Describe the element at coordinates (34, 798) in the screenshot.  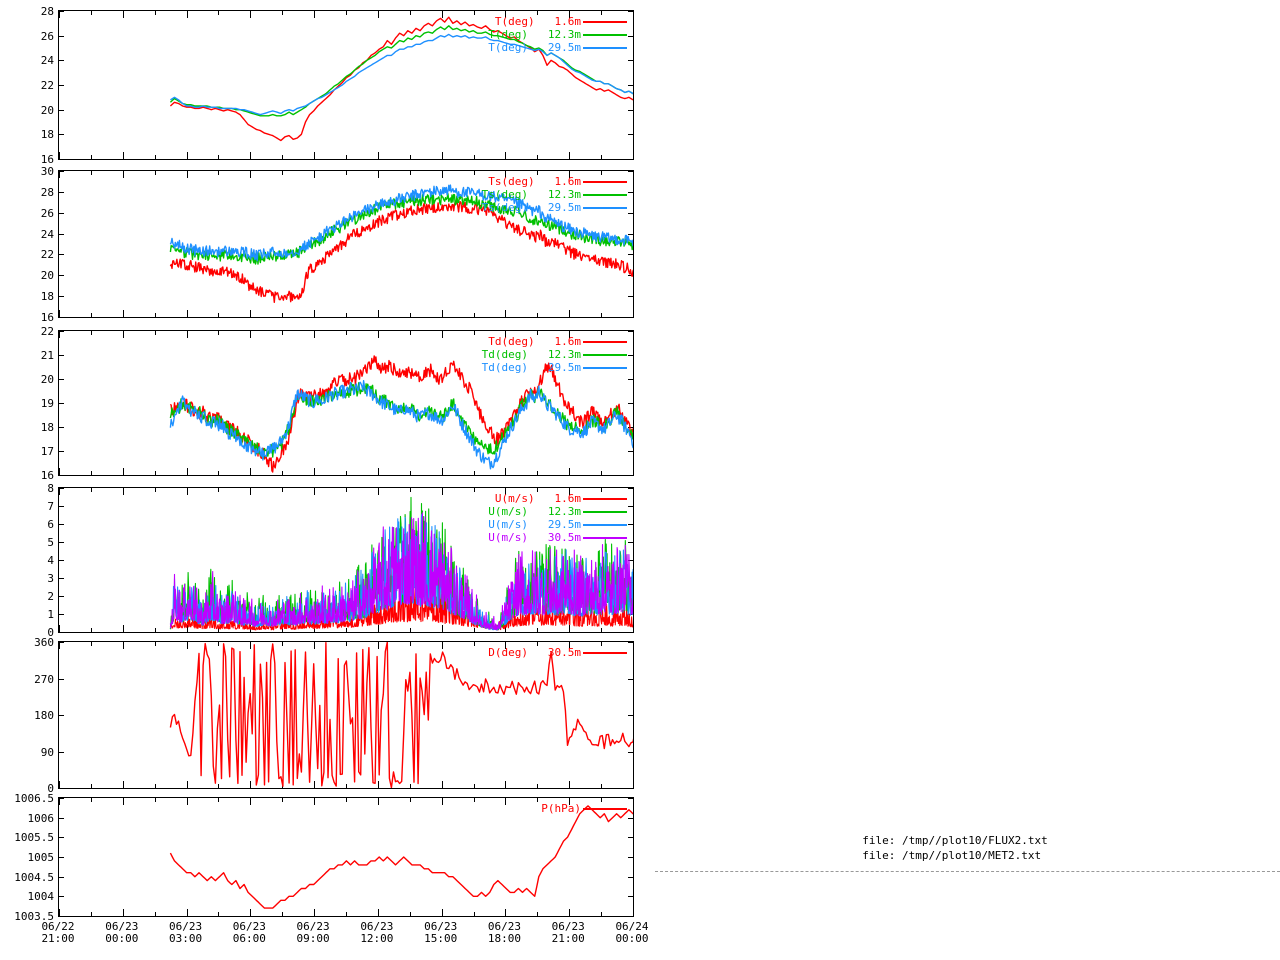
I see `y-tick-label: 1006.5` at that location.